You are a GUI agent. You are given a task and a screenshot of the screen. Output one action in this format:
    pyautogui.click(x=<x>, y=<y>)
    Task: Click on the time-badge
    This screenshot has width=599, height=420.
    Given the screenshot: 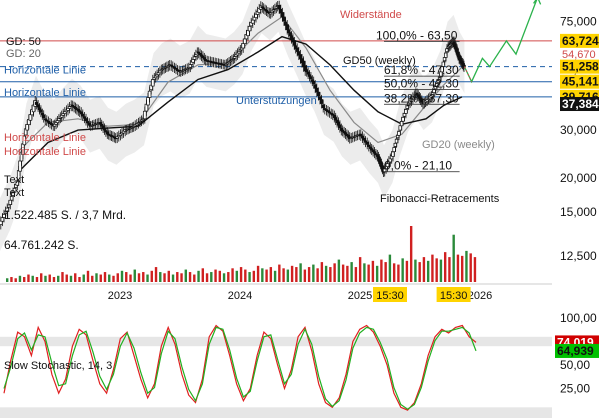 What is the action you would take?
    pyautogui.click(x=453, y=294)
    